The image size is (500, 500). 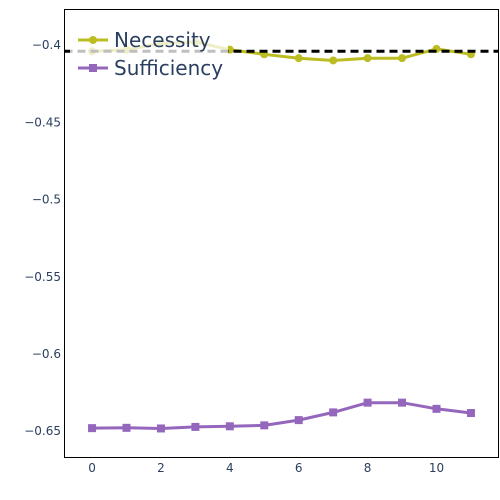 I want to click on series-line, so click(x=282, y=415).